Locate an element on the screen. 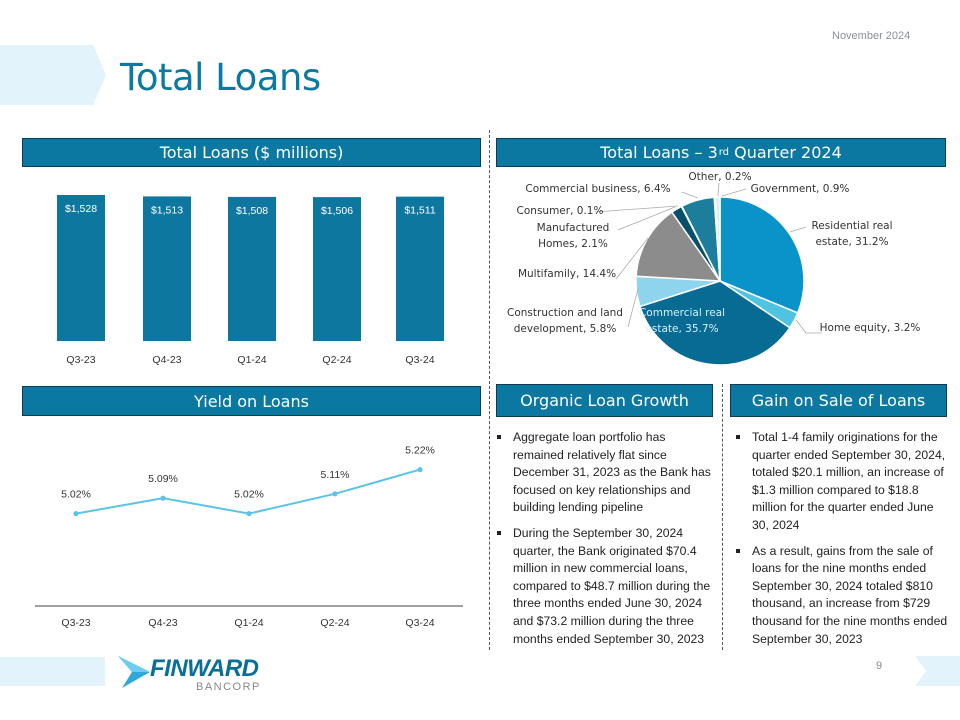 The image size is (960, 720). pie-label: estate, 31.2% is located at coordinates (851, 242).